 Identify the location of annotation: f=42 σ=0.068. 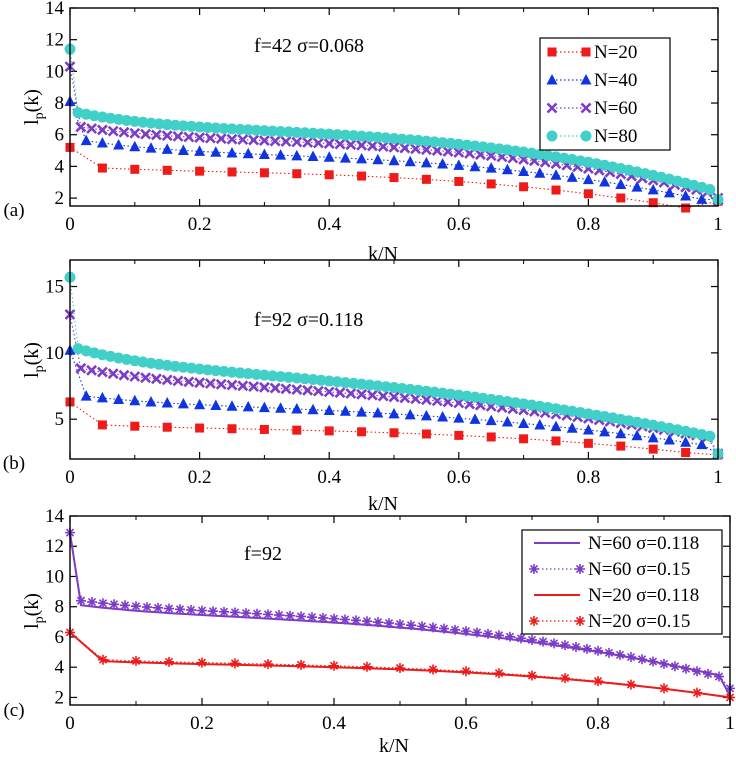
(309, 46).